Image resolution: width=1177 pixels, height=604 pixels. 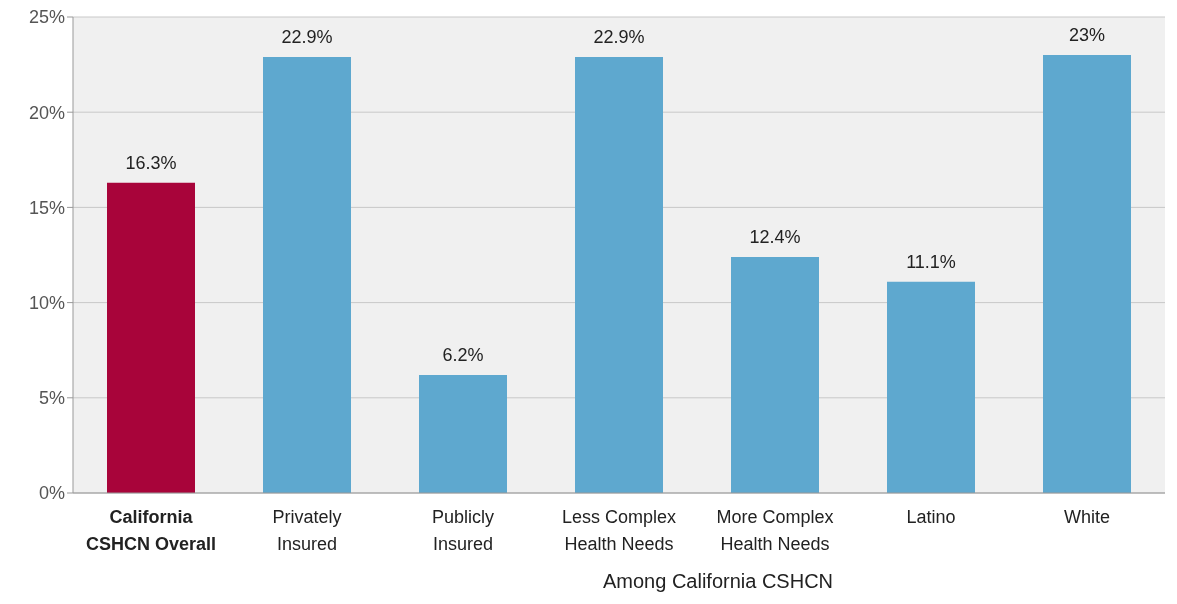 What do you see at coordinates (307, 530) in the screenshot?
I see `x-tick-label: Privately Insured` at bounding box center [307, 530].